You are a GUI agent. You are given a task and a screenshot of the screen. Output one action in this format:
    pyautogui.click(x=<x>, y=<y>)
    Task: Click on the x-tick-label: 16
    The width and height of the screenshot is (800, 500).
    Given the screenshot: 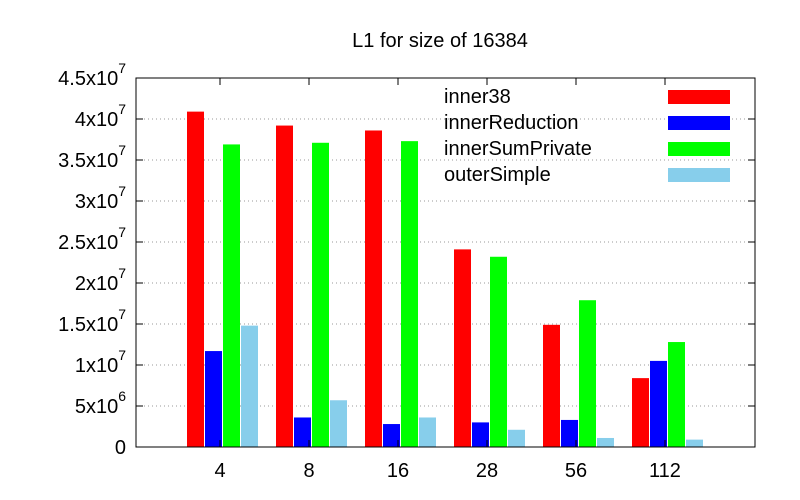 What is the action you would take?
    pyautogui.click(x=398, y=471)
    